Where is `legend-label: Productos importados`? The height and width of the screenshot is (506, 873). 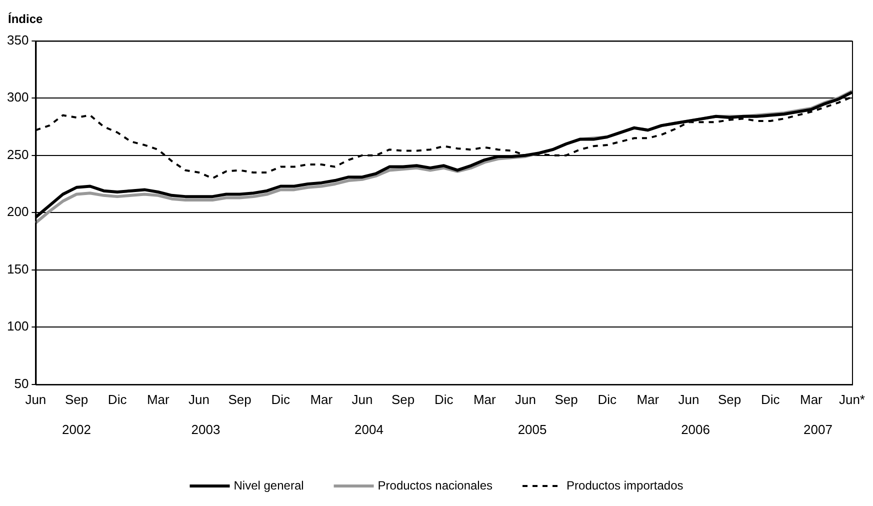
legend-label: Productos importados is located at coordinates (625, 485).